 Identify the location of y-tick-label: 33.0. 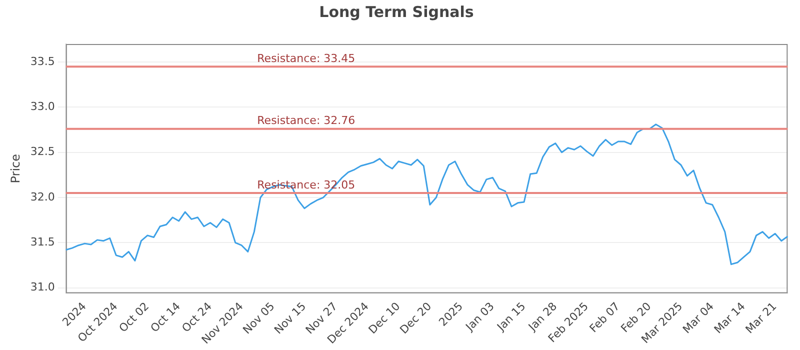
(42, 107).